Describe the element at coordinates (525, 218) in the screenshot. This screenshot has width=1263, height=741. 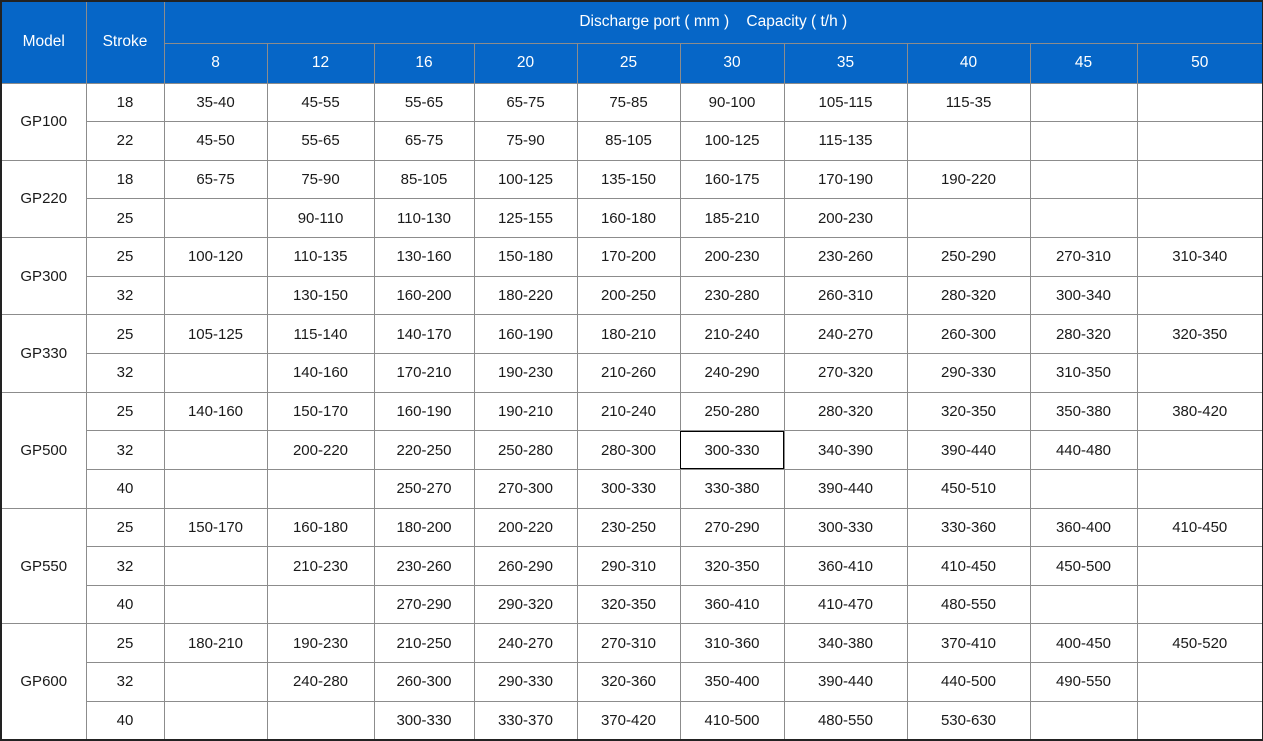
I see `capacity-cell: 125-155` at that location.